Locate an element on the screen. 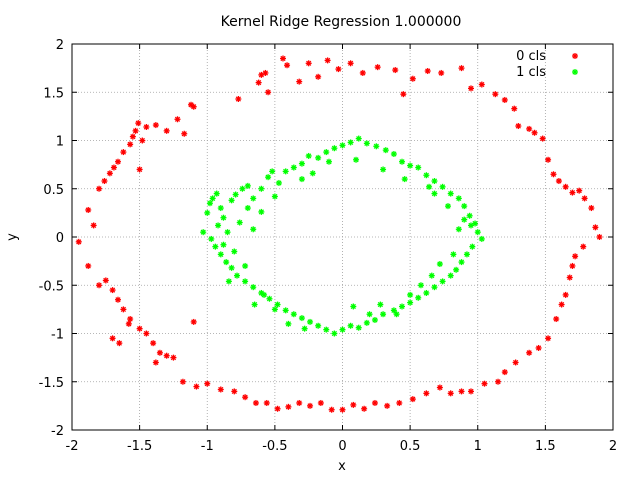 This screenshot has width=640, height=480. chart-title: Kernel Ridge Regression 1.000000 is located at coordinates (341, 22).